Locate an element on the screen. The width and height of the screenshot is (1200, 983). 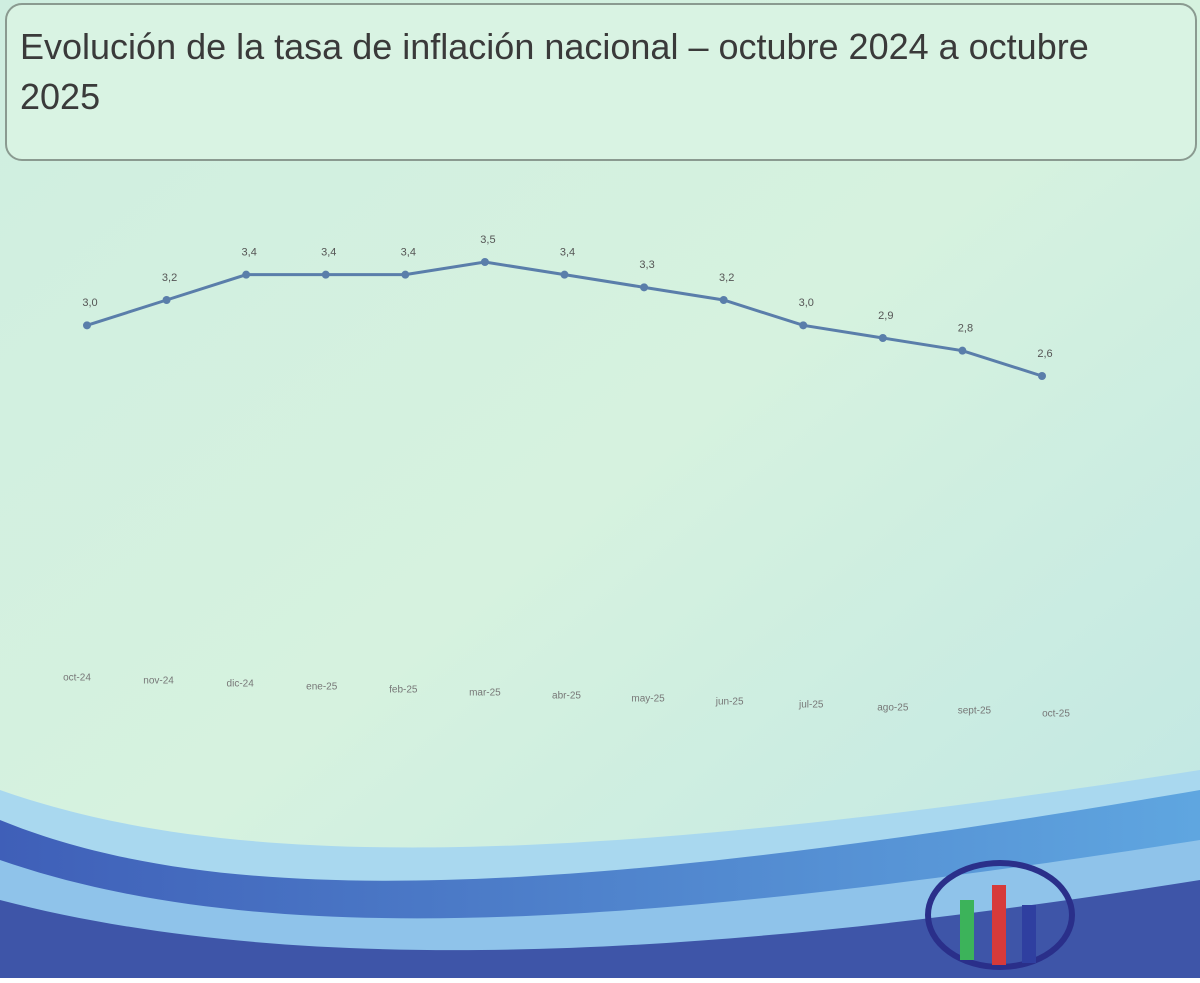
x-tick-label: ene-25 is located at coordinates (322, 687).